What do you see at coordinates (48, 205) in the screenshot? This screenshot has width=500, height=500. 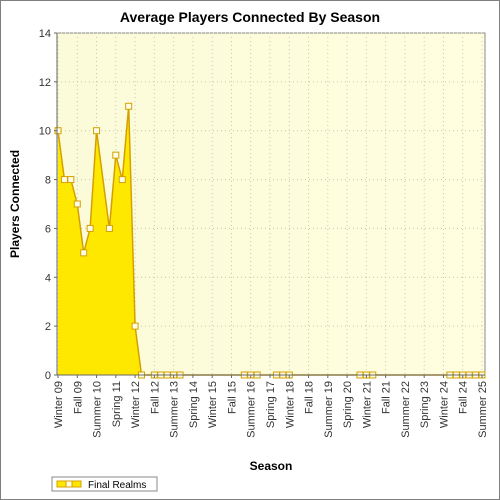 I see `y-tick-labels: 0 2 4 6 8 10 12 14` at bounding box center [48, 205].